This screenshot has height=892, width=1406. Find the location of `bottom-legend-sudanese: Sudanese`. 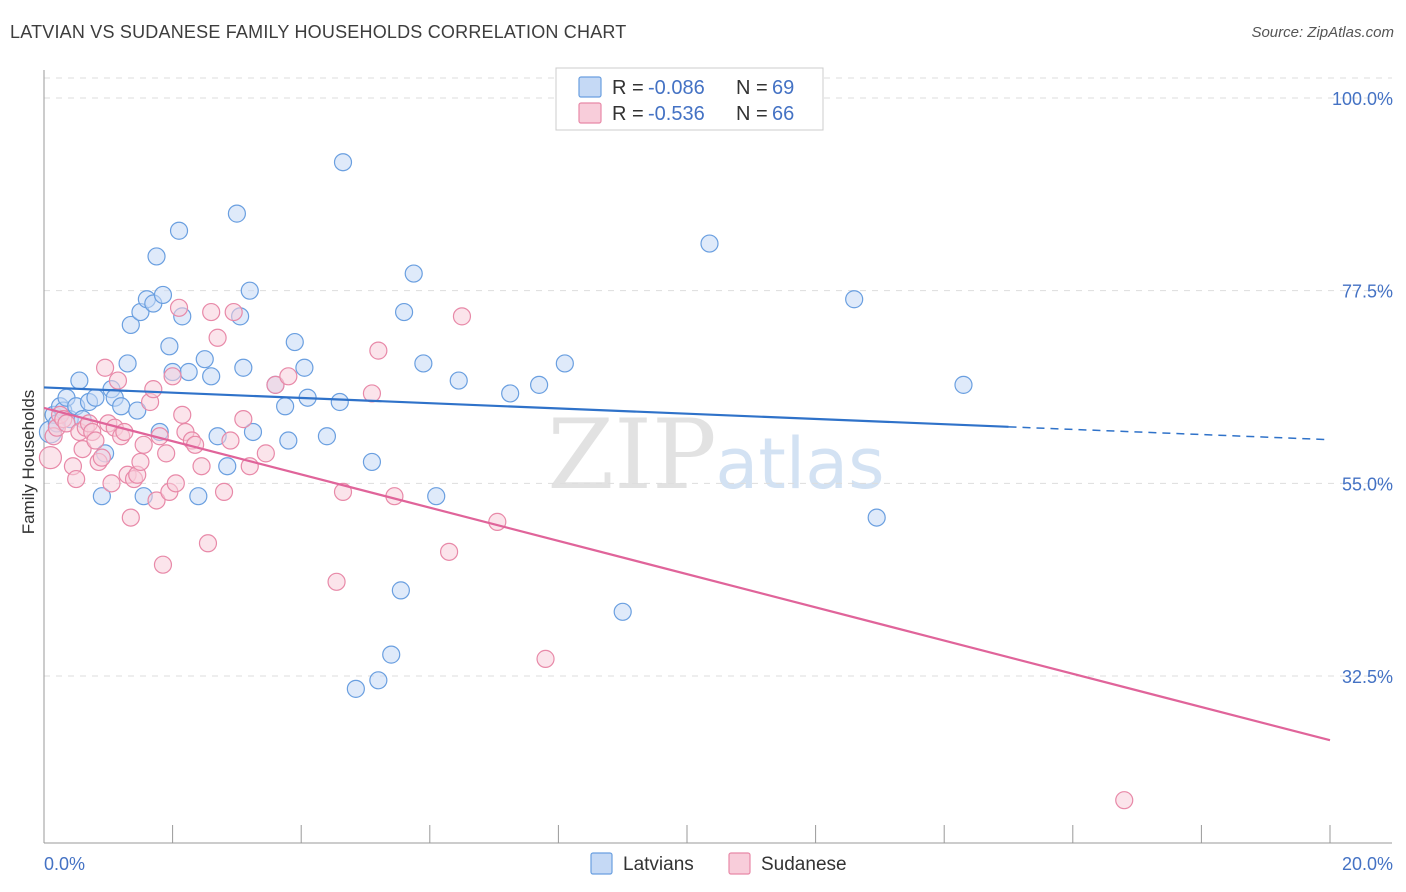

bottom-legend-sudanese: Sudanese is located at coordinates (804, 864).